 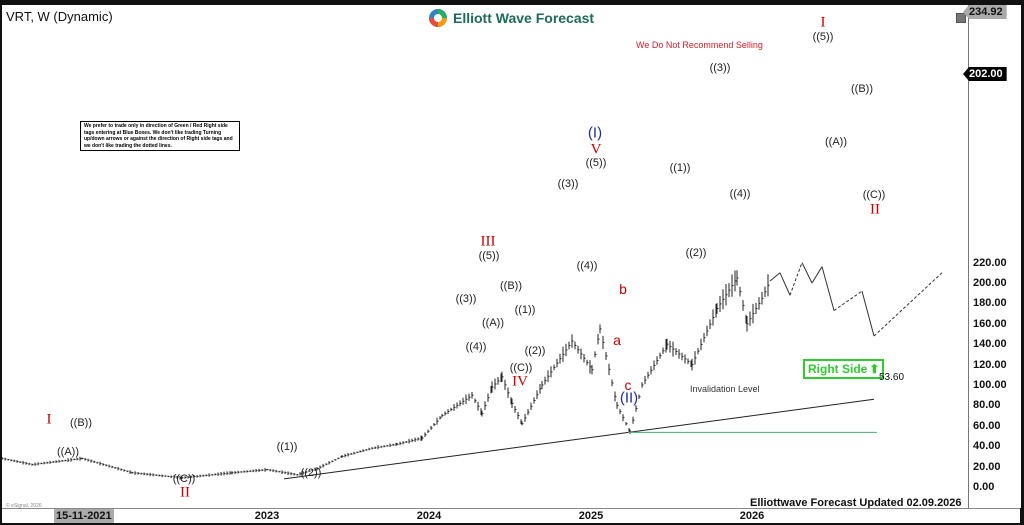 I want to click on time-tick: 2026, so click(x=752, y=516).